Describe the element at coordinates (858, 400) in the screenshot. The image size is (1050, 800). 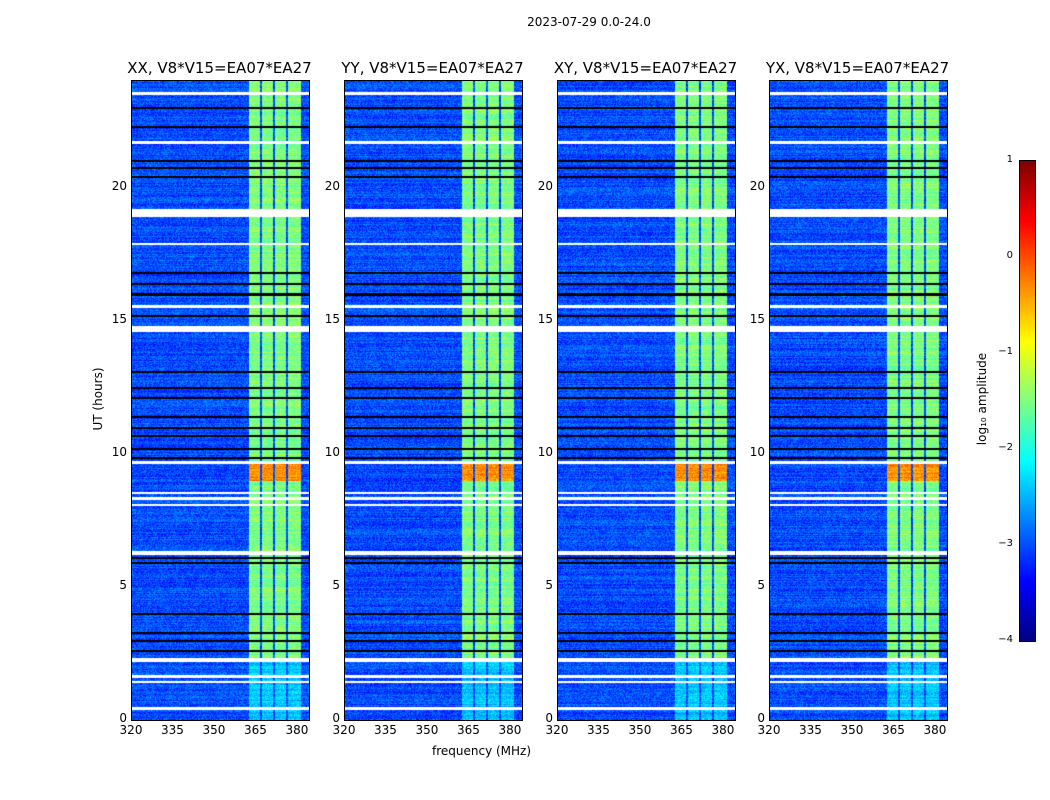
I see `heatmap-yx` at that location.